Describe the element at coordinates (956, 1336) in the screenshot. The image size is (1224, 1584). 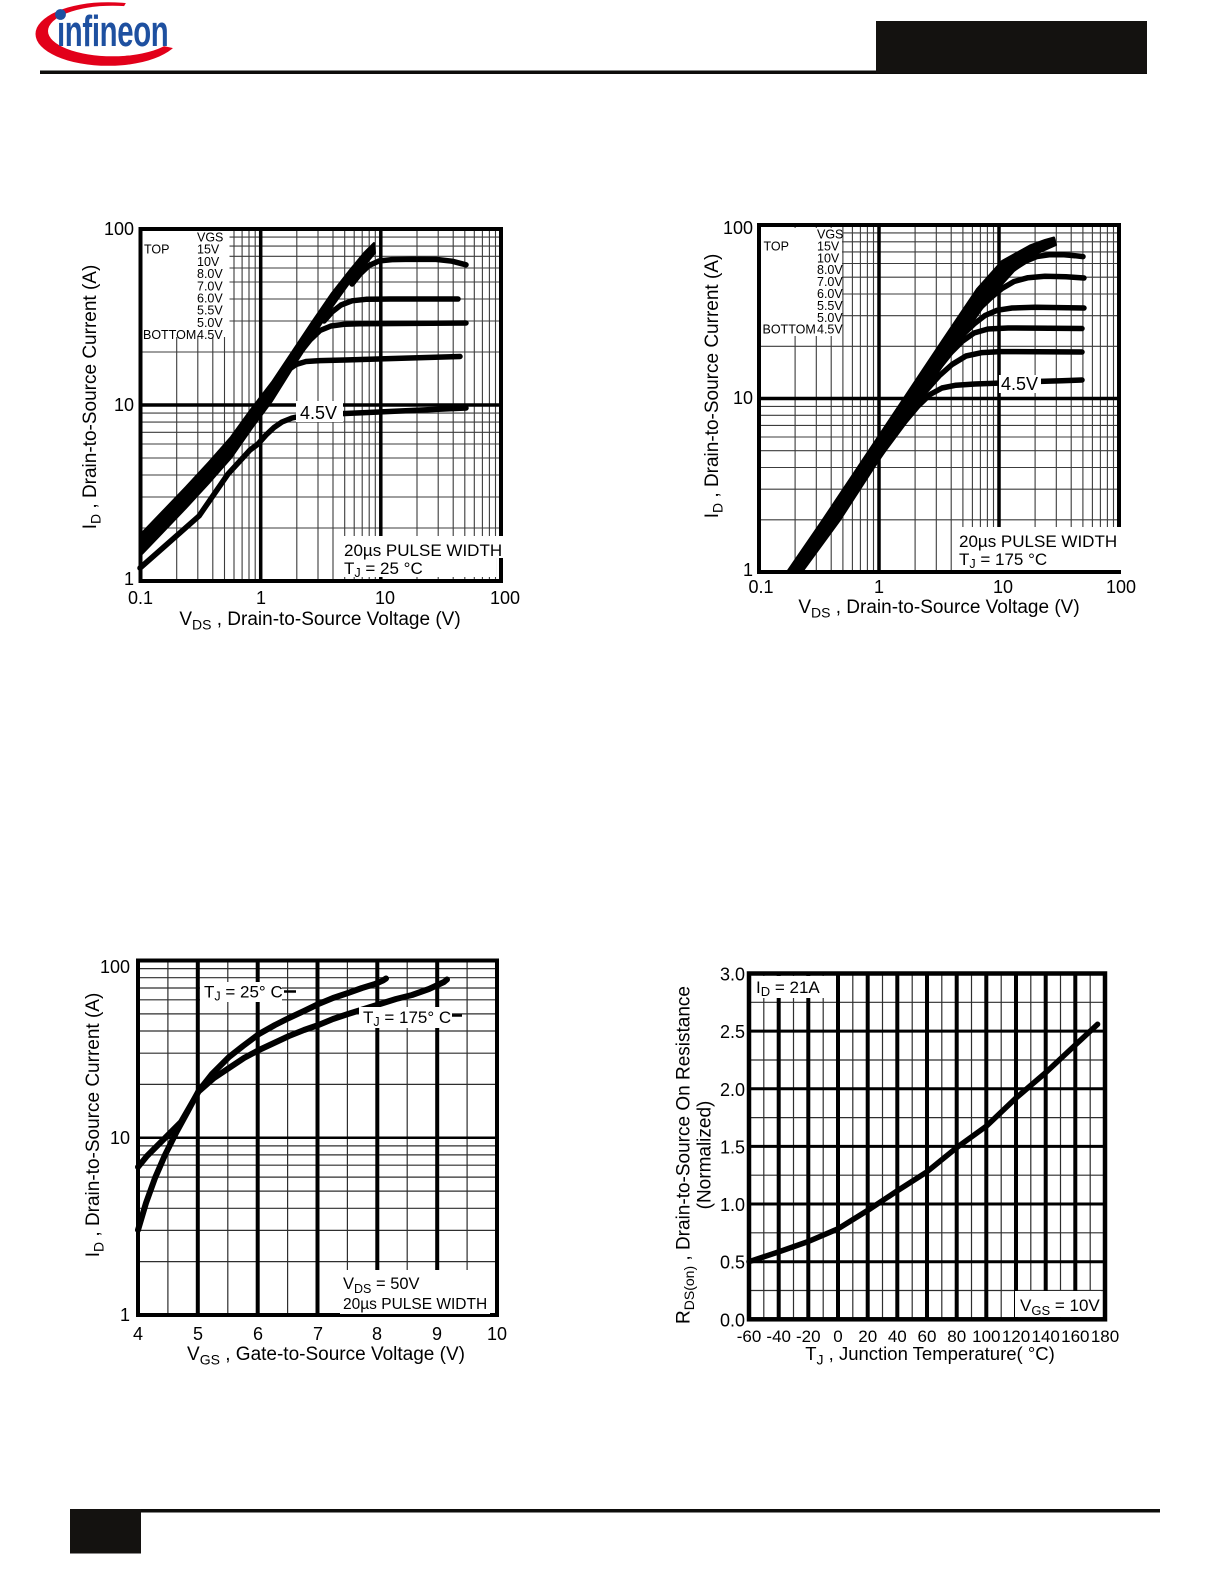
I see `svg-text: 80` at that location.